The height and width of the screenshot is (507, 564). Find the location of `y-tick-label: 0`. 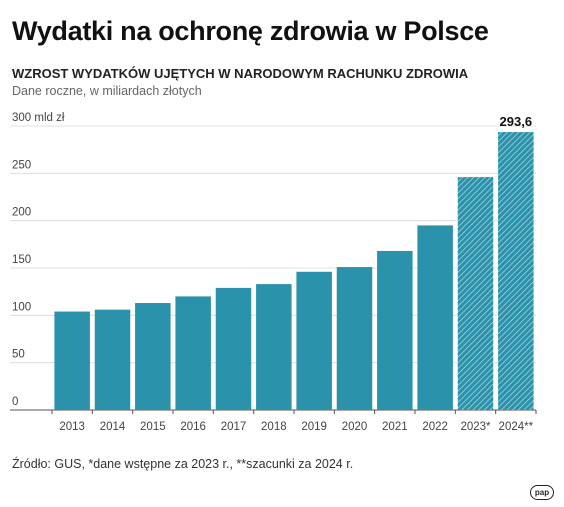

y-tick-label: 0 is located at coordinates (15, 402).